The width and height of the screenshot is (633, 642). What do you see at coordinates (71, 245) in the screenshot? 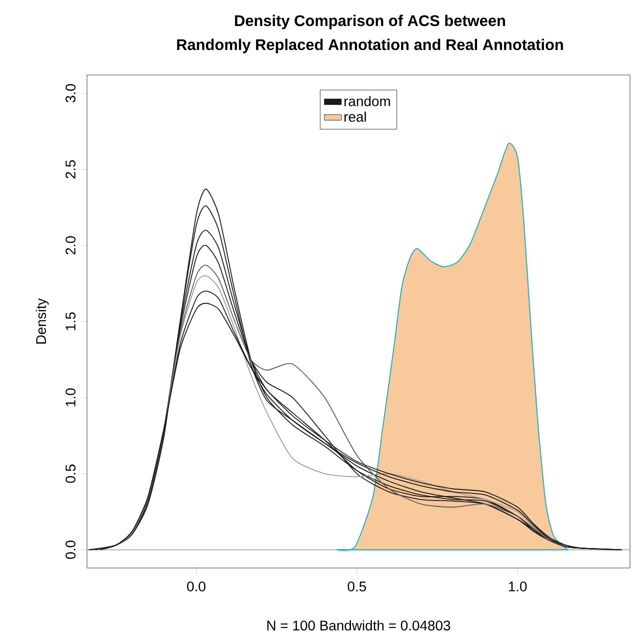
I see `y-tick-label: 2.0` at bounding box center [71, 245].